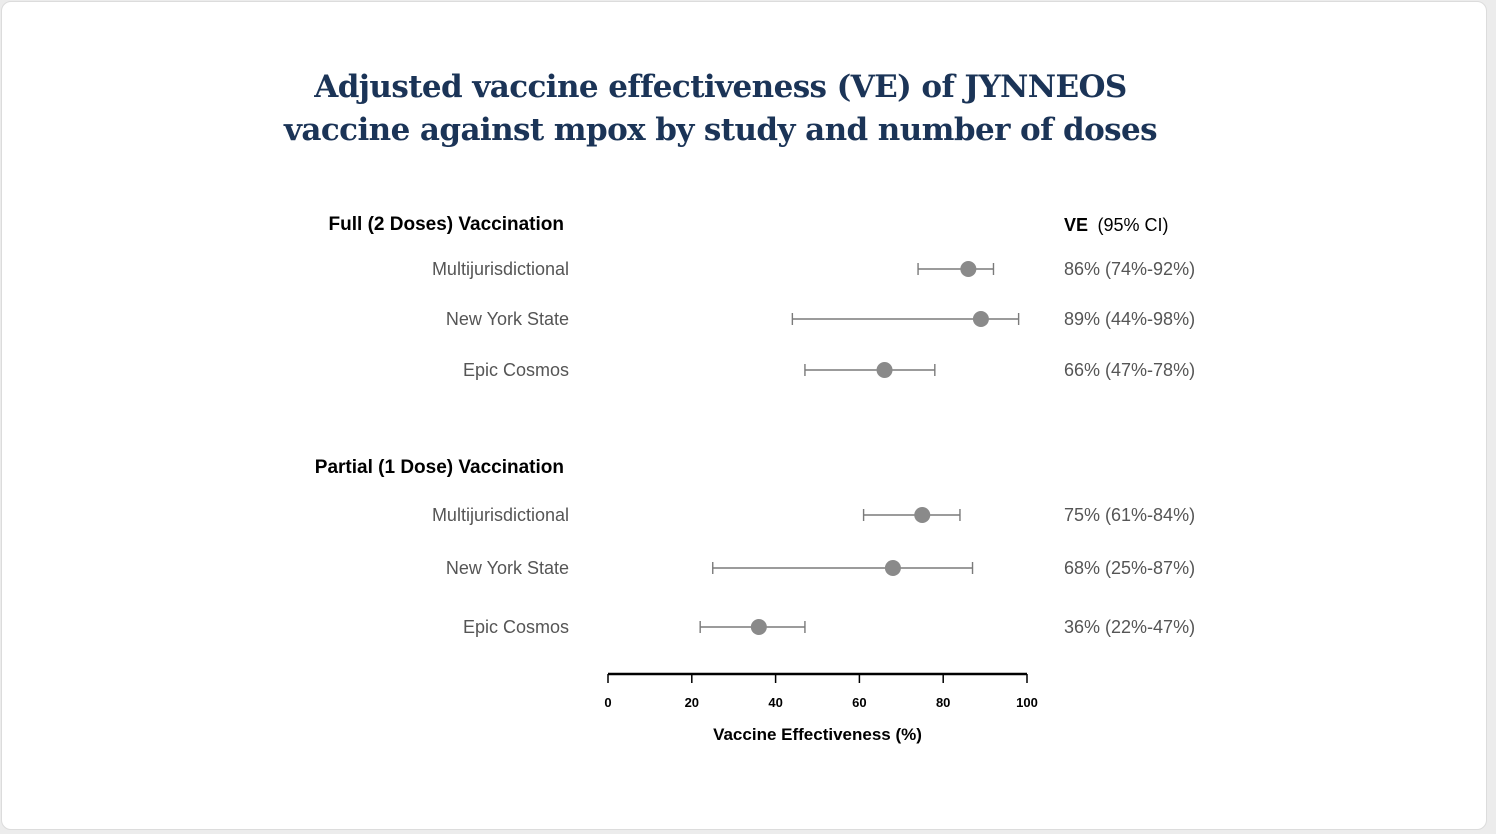 The image size is (1496, 834). Describe the element at coordinates (817, 734) in the screenshot. I see `x-axis-title: Vaccine Effectiveness (%)` at that location.